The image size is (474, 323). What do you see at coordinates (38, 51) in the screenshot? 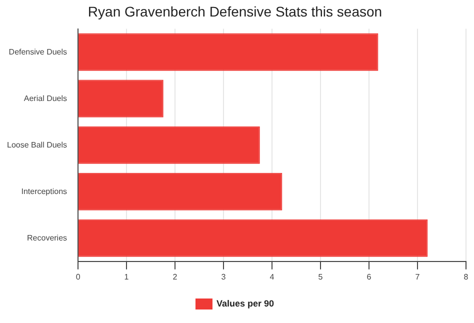
I see `y-tick-label: Defensive Duels` at bounding box center [38, 51].